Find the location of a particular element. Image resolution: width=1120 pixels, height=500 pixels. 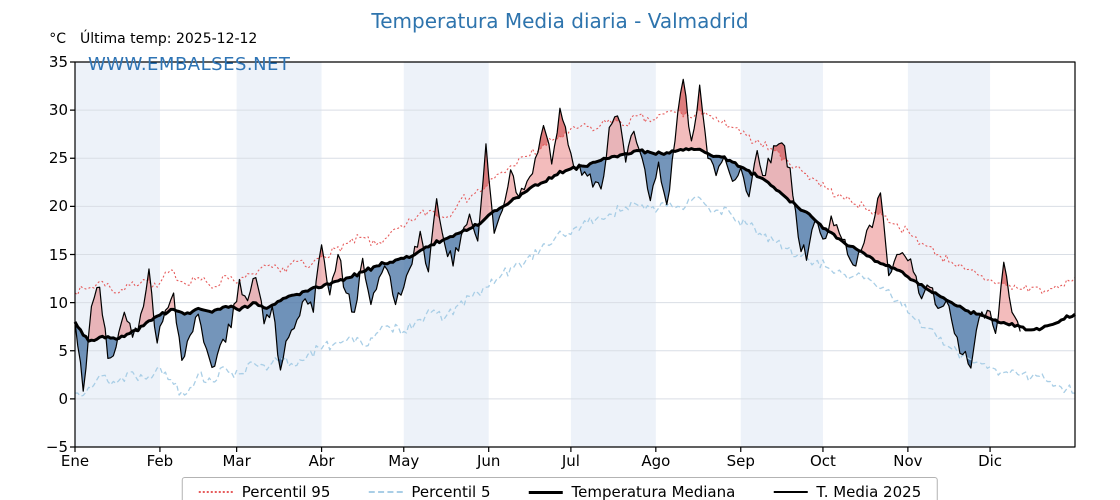

y-tick-label: 0 is located at coordinates (63, 398).